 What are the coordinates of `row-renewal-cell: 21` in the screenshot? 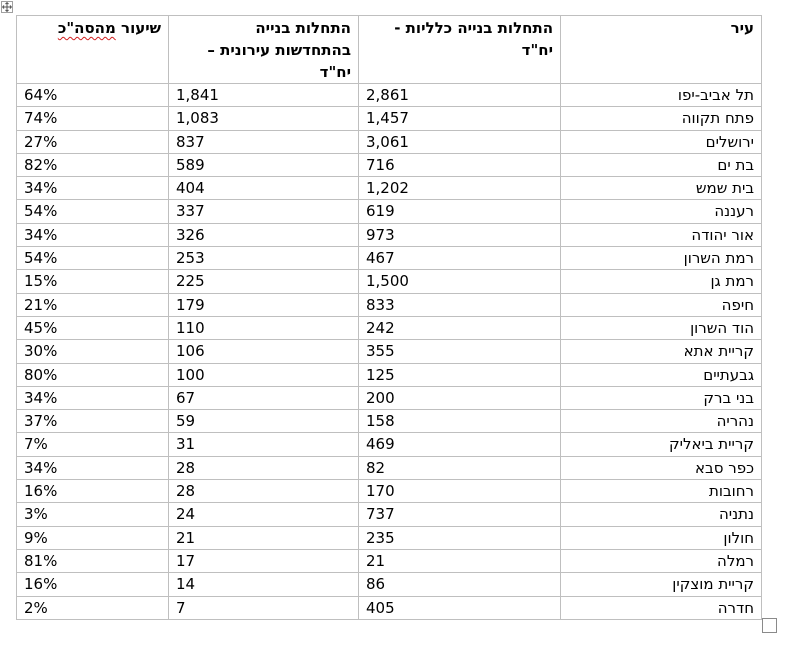 It's located at (263, 537).